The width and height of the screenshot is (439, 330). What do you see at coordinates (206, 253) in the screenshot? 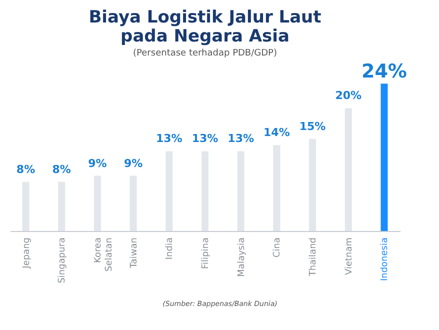
I see `x-tick-label: Filipina` at bounding box center [206, 253].